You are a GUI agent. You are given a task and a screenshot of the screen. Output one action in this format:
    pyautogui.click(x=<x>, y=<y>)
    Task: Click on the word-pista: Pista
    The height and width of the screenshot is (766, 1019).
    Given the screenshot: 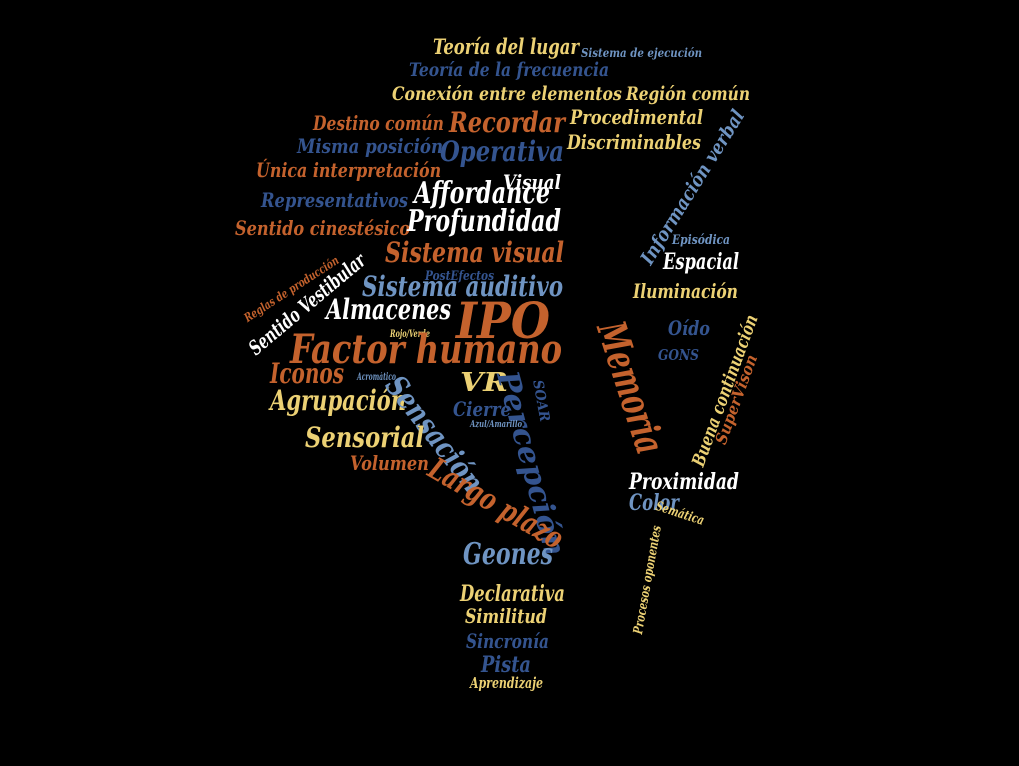 What is the action you would take?
    pyautogui.click(x=506, y=665)
    